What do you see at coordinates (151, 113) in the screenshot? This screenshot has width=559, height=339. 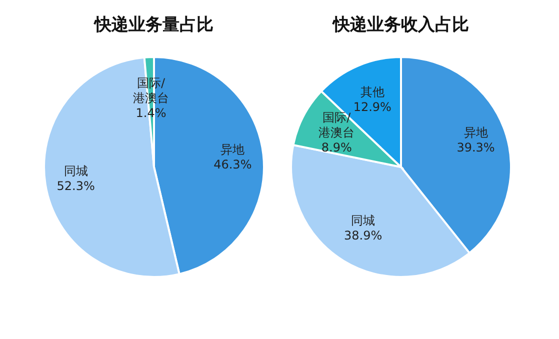 I see `data-label: 1.4%` at bounding box center [151, 113].